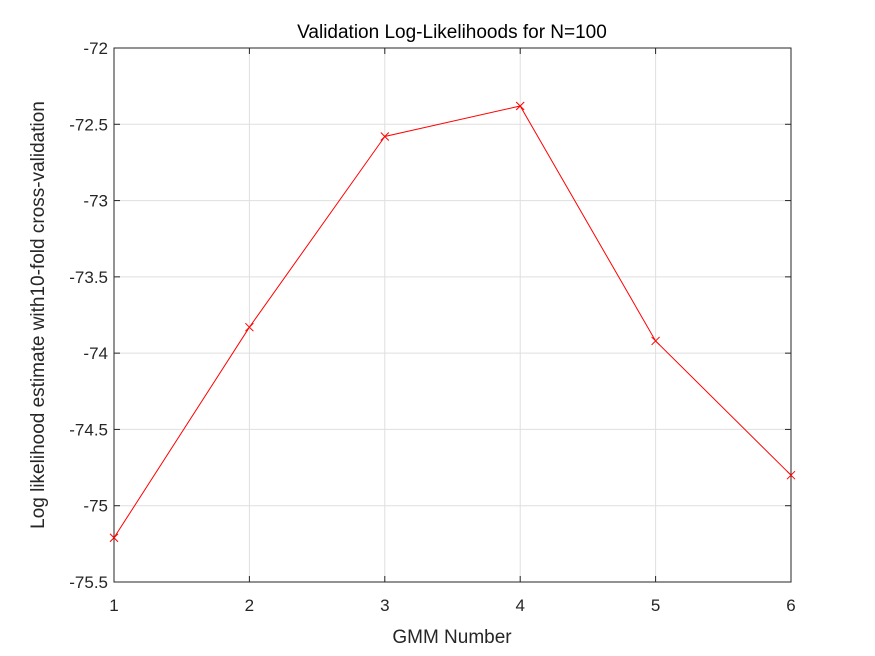 Image resolution: width=875 pixels, height=656 pixels. Describe the element at coordinates (88, 582) in the screenshot. I see `y-tick-label: -75.5` at that location.